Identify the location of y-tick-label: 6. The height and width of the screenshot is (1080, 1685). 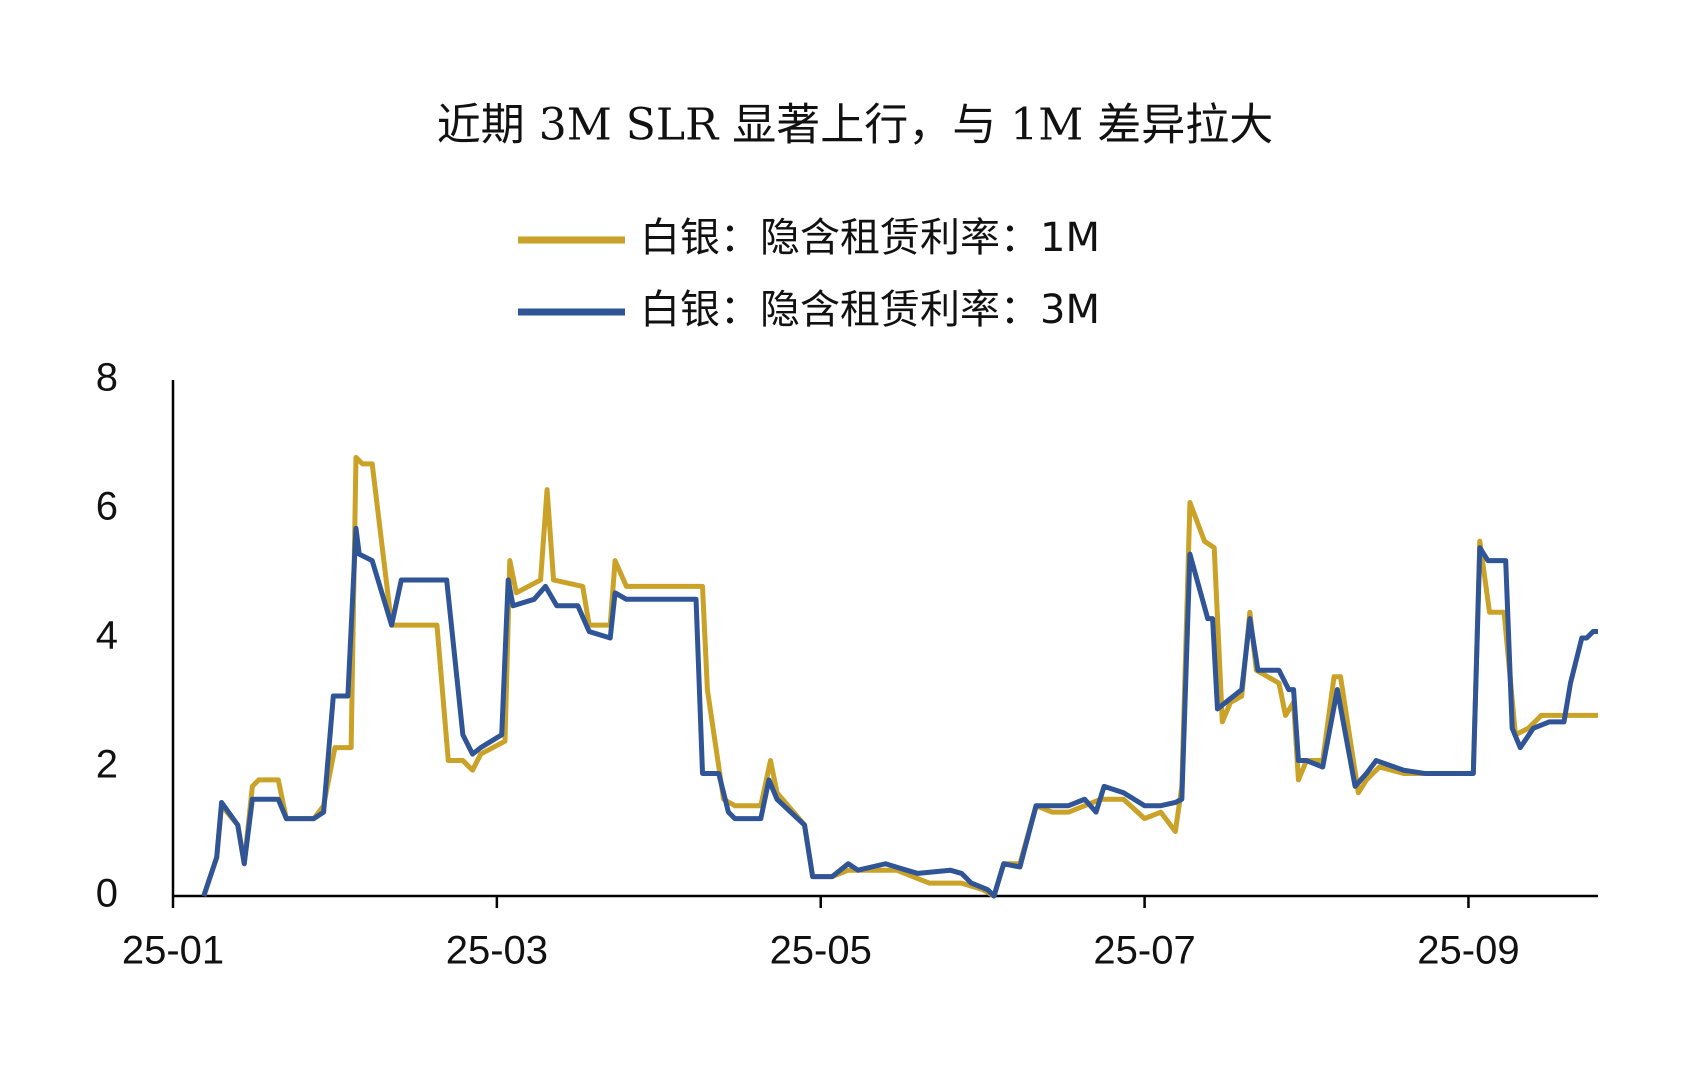
(107, 507).